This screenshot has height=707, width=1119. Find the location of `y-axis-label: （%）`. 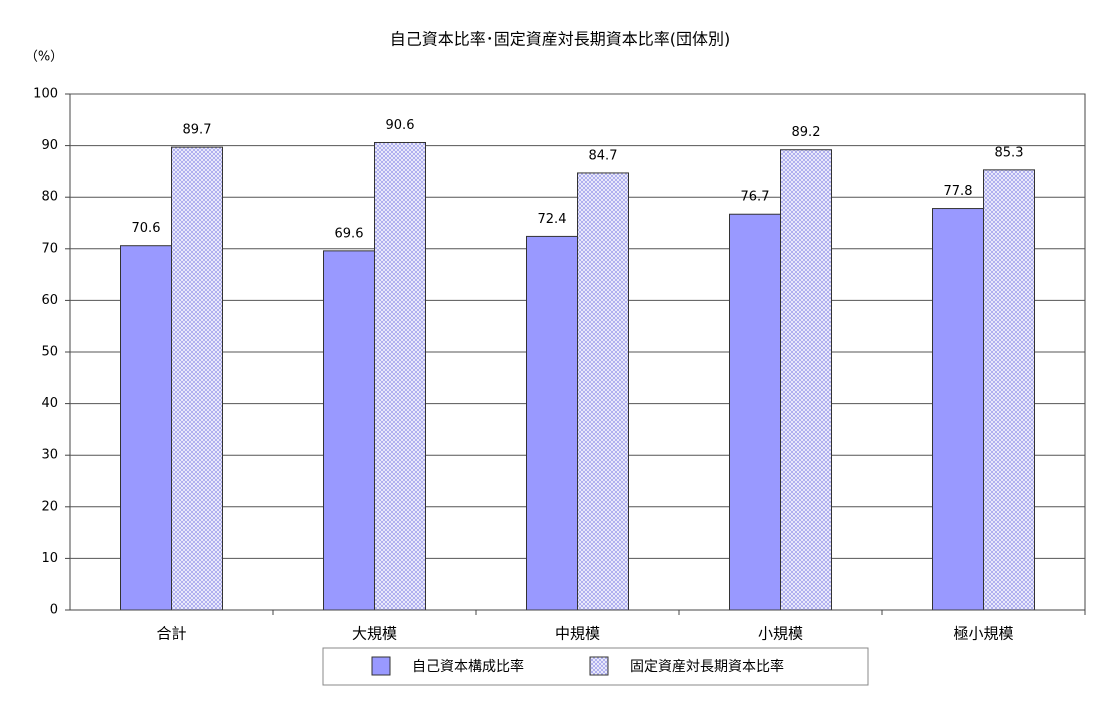

y-axis-label: （%） is located at coordinates (44, 57).